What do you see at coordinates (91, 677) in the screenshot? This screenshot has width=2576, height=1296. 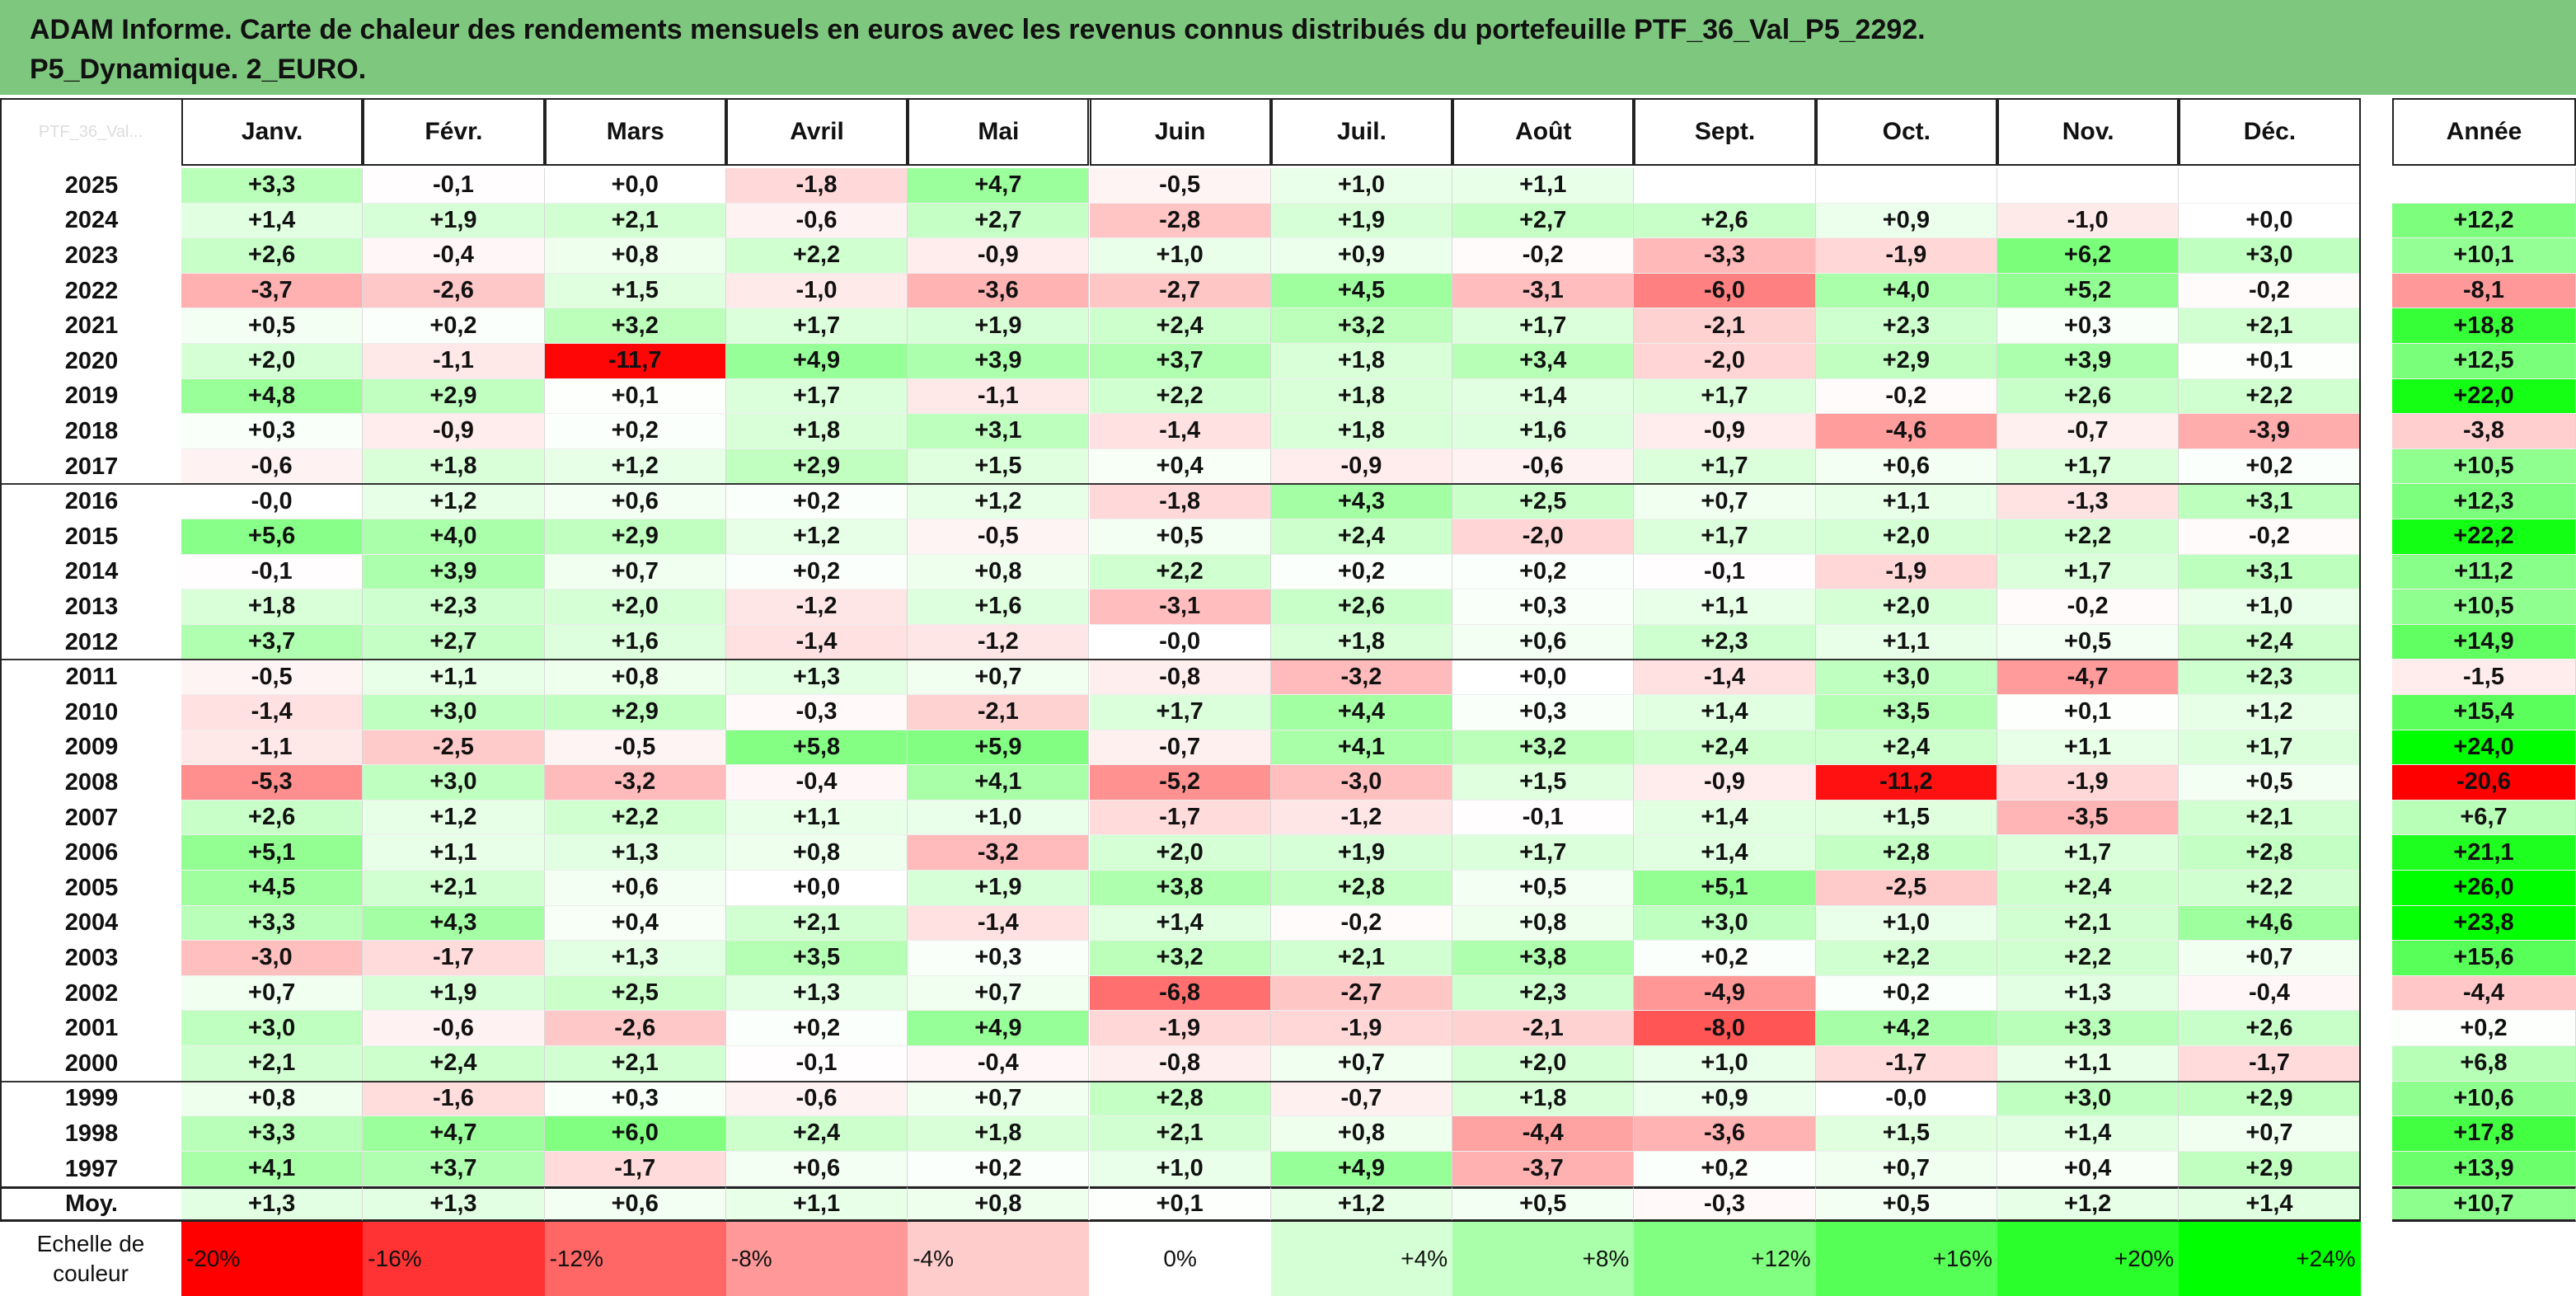 I see `row-label-year: 2011` at bounding box center [91, 677].